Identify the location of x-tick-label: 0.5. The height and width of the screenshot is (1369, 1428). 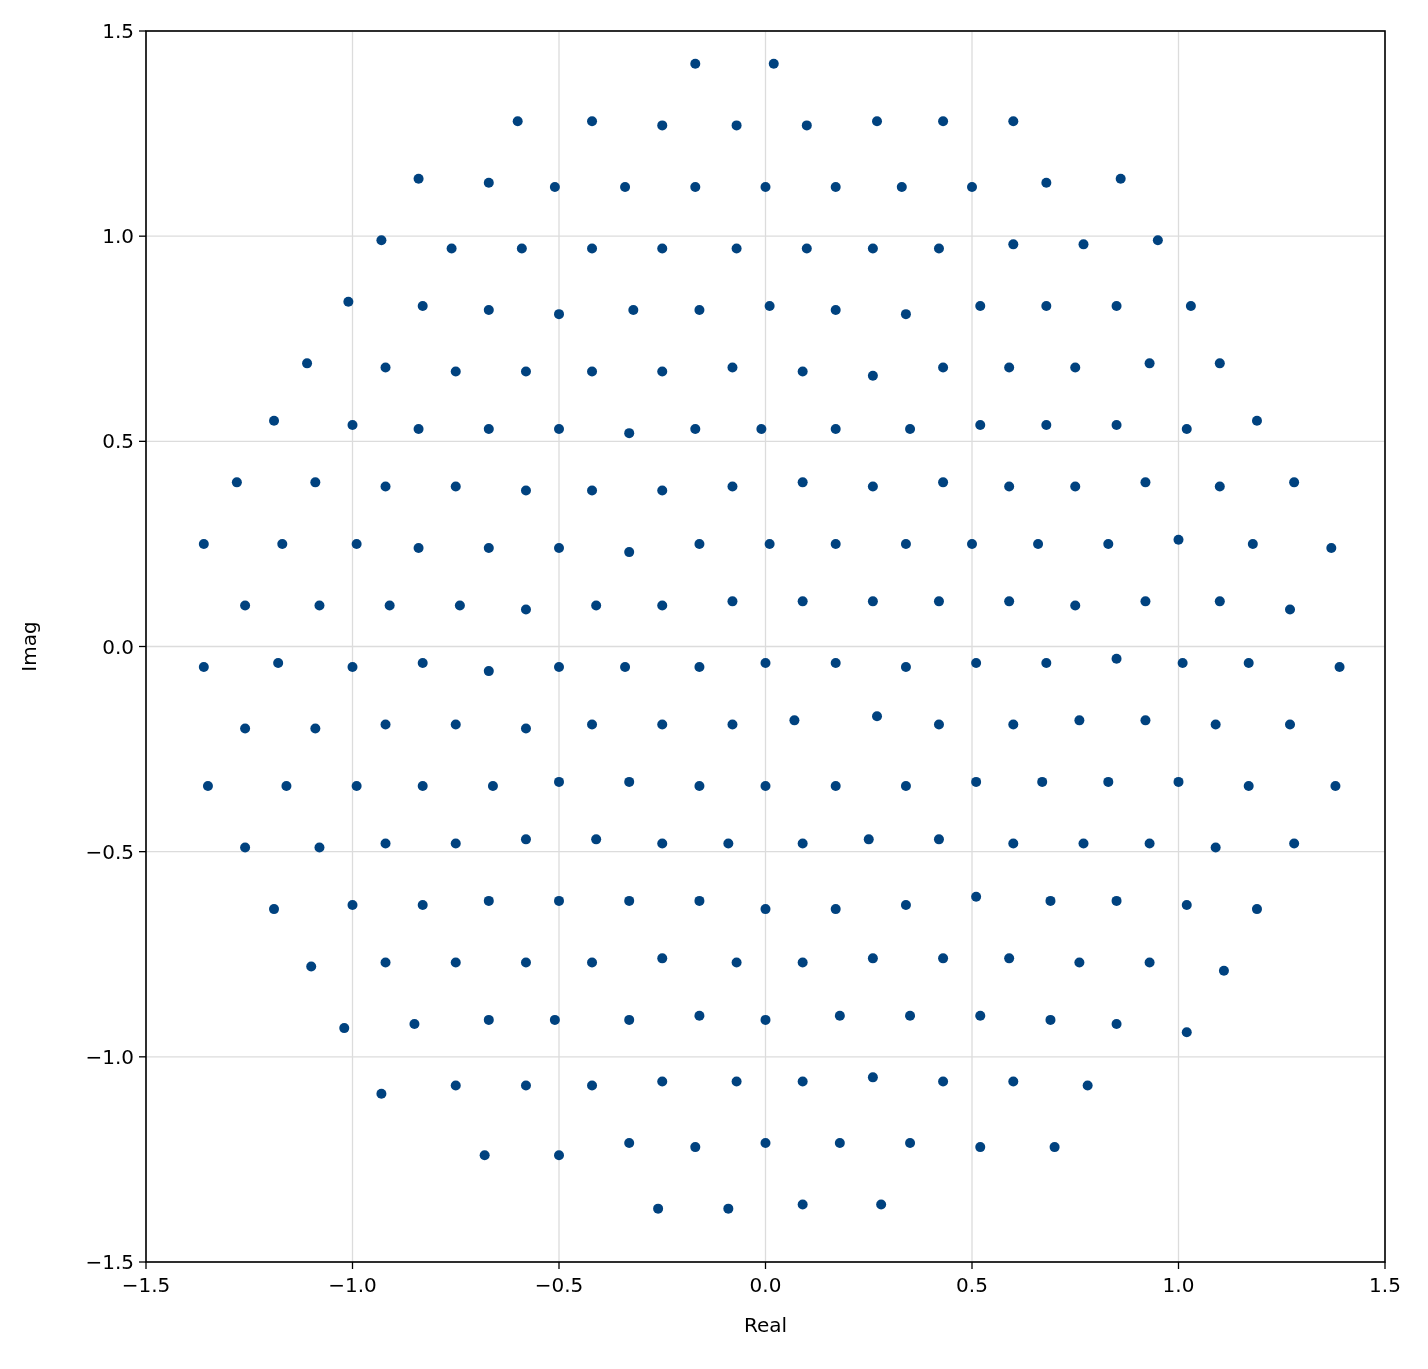
(972, 1285).